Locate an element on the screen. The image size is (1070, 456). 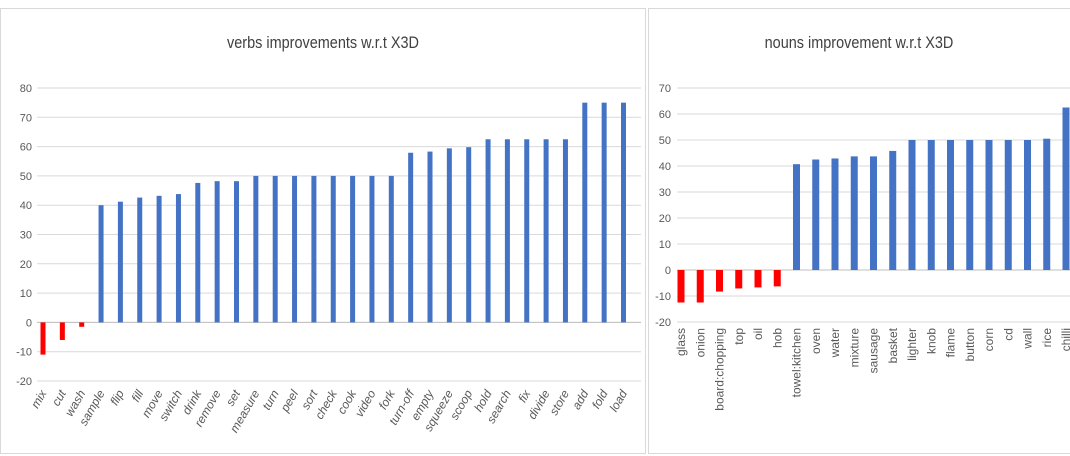
category-label: fill is located at coordinates (138, 395).